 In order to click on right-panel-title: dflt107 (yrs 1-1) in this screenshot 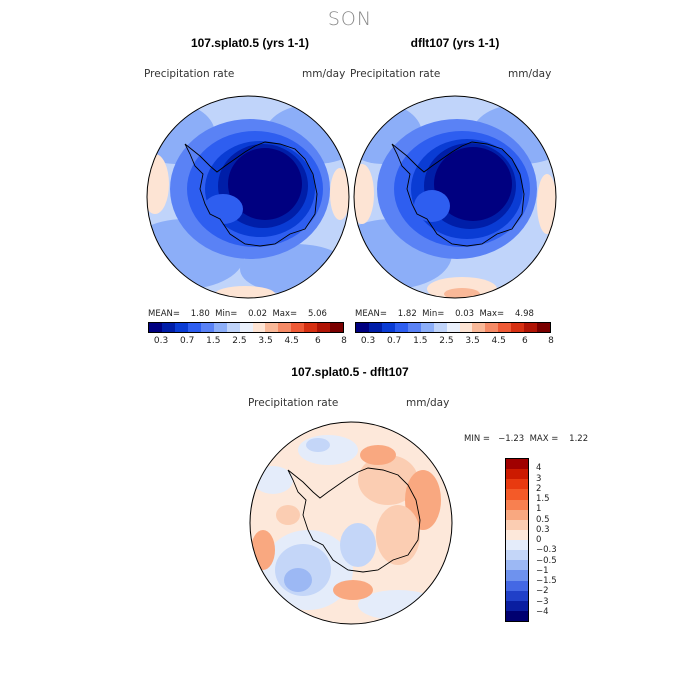, I will do `click(455, 43)`.